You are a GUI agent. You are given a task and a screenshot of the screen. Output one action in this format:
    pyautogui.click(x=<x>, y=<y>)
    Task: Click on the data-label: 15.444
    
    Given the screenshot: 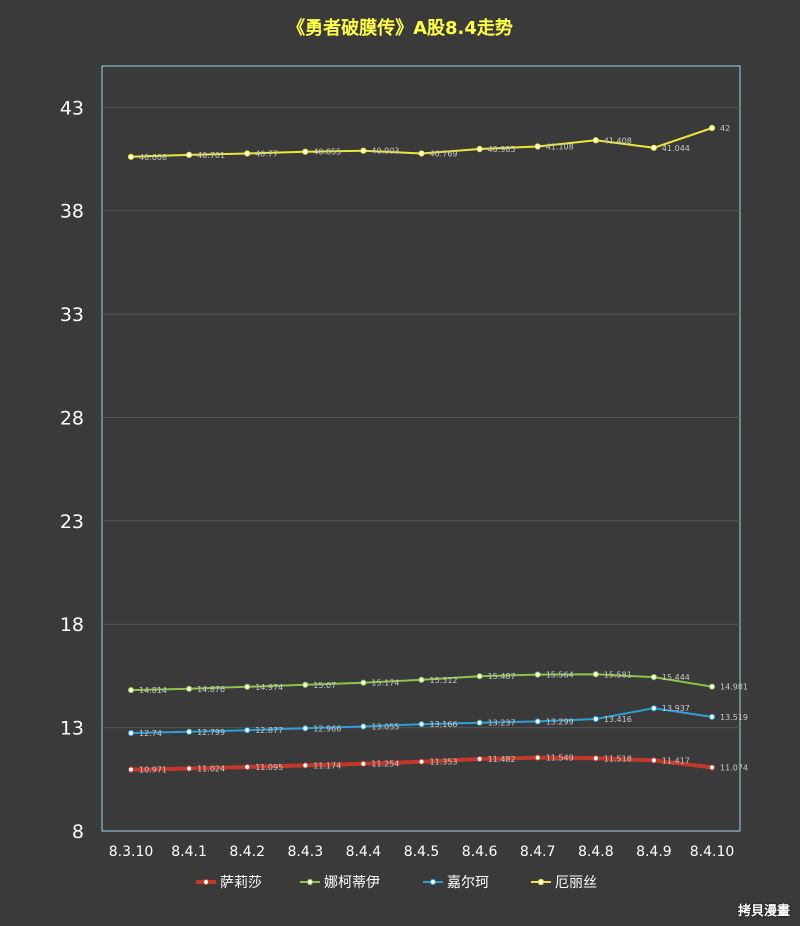 What is the action you would take?
    pyautogui.click(x=676, y=677)
    